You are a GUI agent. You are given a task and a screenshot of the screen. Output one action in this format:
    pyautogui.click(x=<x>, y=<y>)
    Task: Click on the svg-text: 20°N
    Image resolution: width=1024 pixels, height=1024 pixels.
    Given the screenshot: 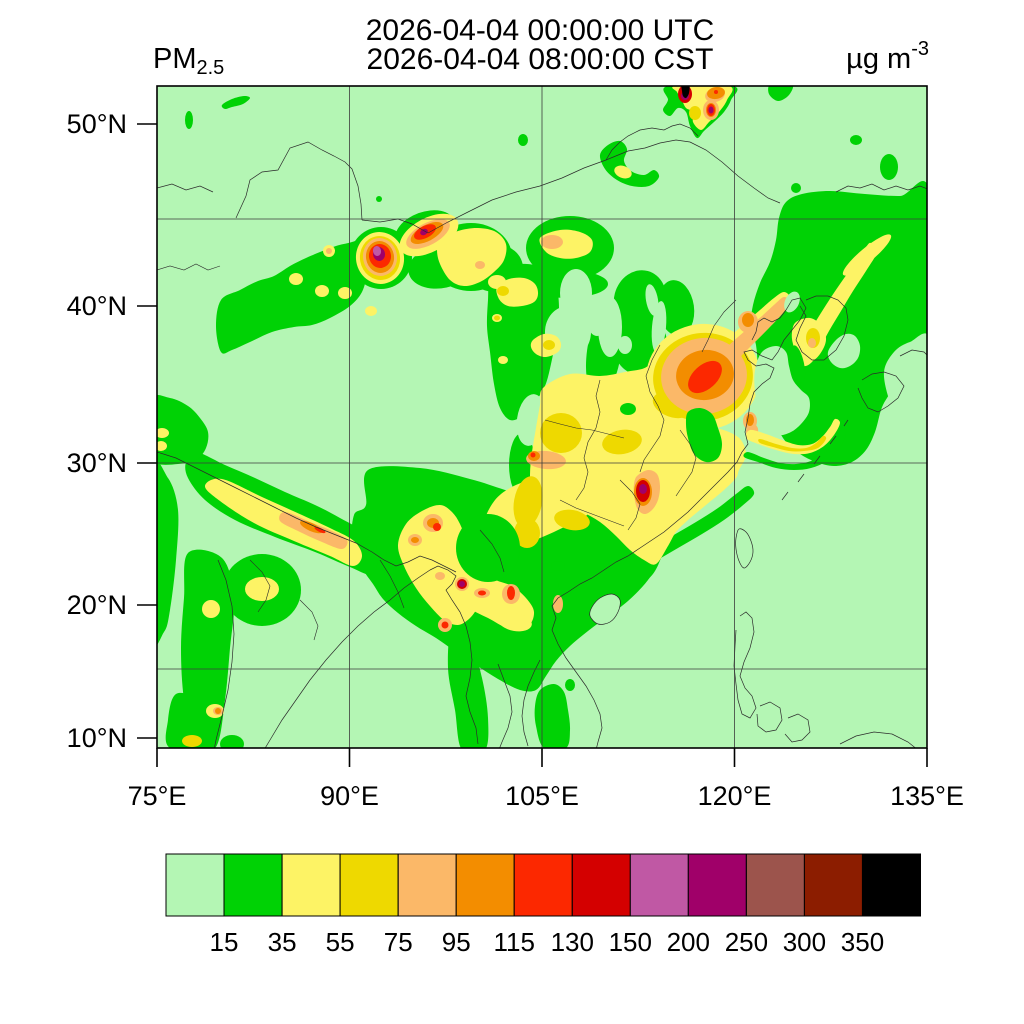 What is the action you would take?
    pyautogui.click(x=97, y=605)
    